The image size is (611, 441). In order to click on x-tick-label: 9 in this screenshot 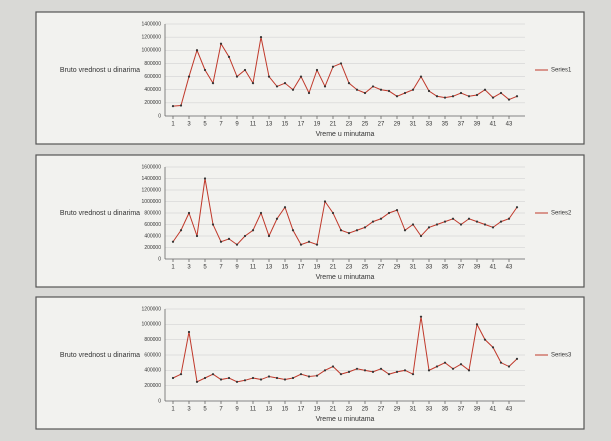, I will do `click(237, 268)`.